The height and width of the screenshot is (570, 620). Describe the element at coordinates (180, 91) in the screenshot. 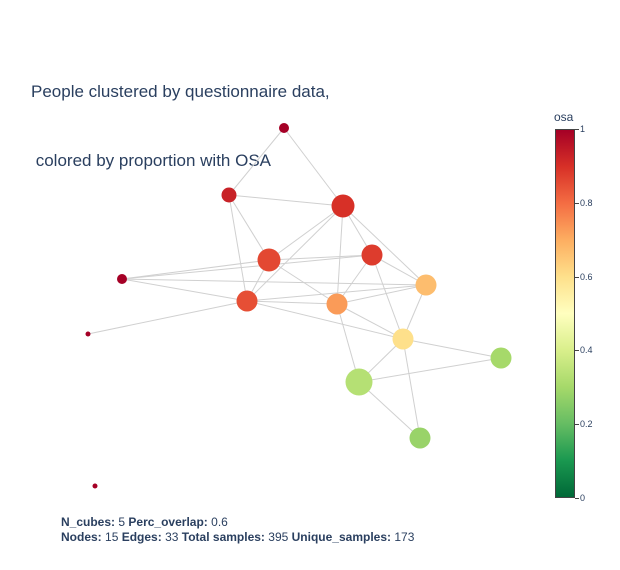

I see `chart-title-line-1: People clustered by questionnaire data,` at that location.